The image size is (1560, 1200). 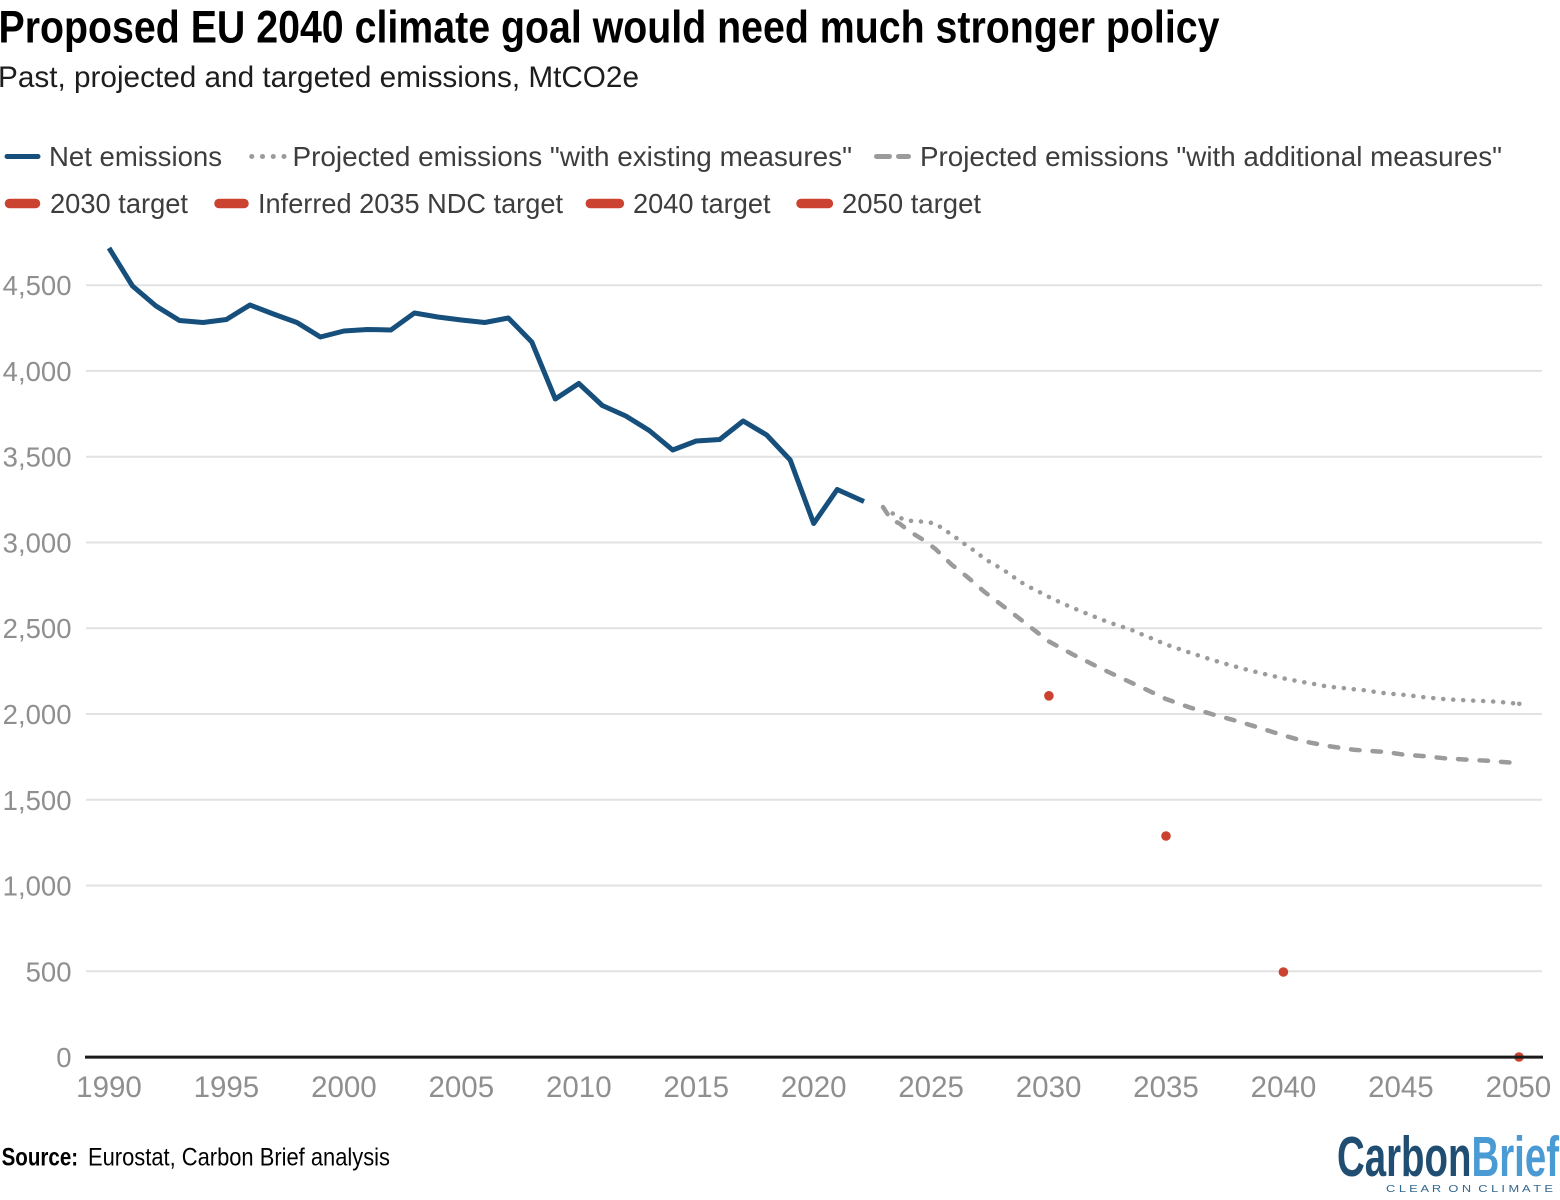 What do you see at coordinates (579, 1087) in the screenshot?
I see `svg-text: 2010` at bounding box center [579, 1087].